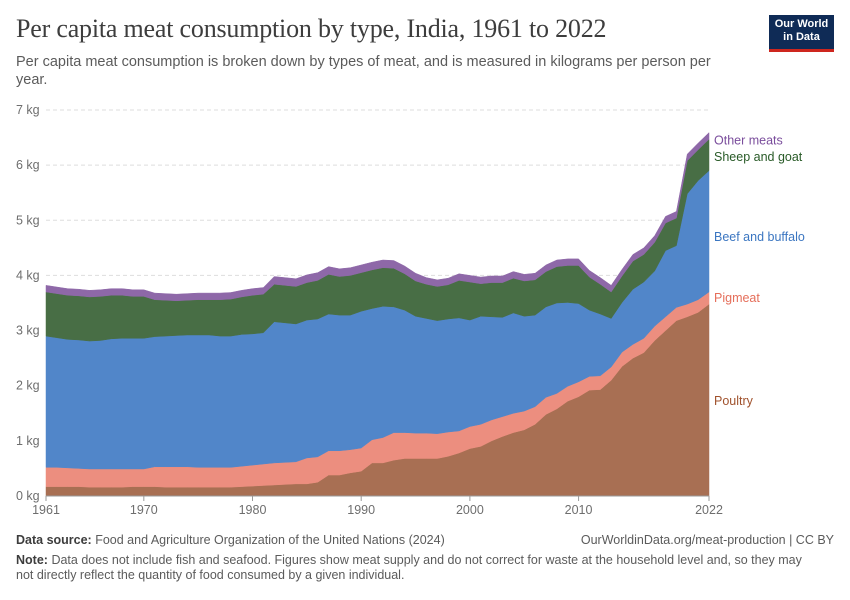 The width and height of the screenshot is (850, 600). I want to click on source-label: Data source:, so click(54, 540).